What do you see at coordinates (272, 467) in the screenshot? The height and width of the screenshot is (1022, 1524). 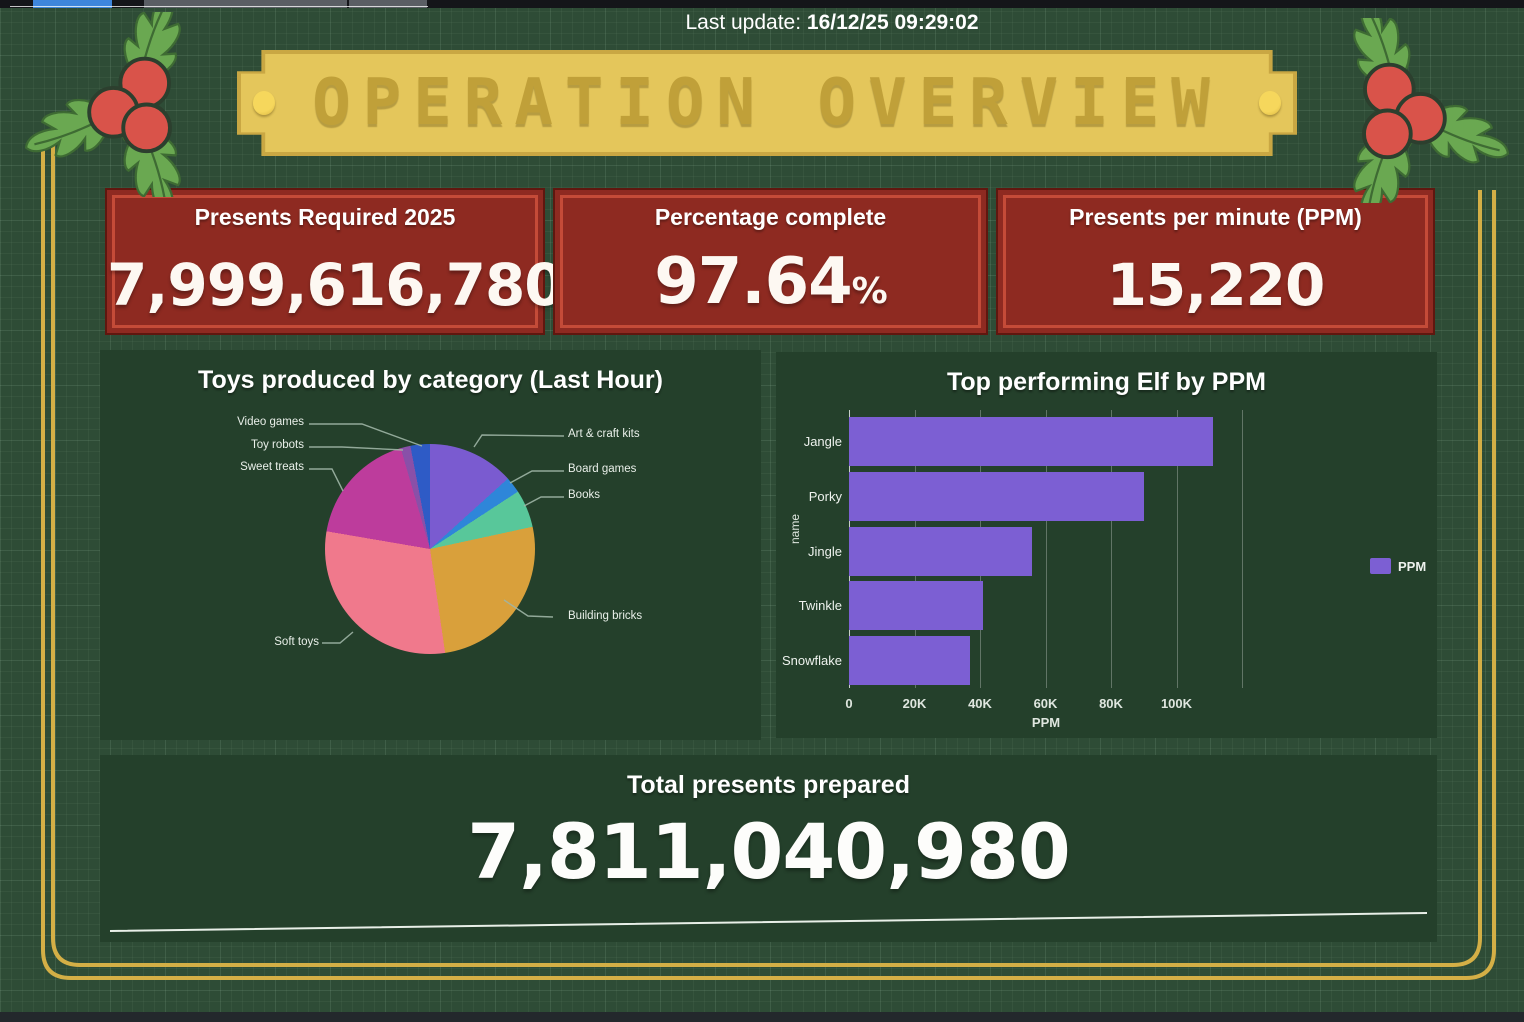 I see `pie-label-sweet-treats: Sweet treats` at bounding box center [272, 467].